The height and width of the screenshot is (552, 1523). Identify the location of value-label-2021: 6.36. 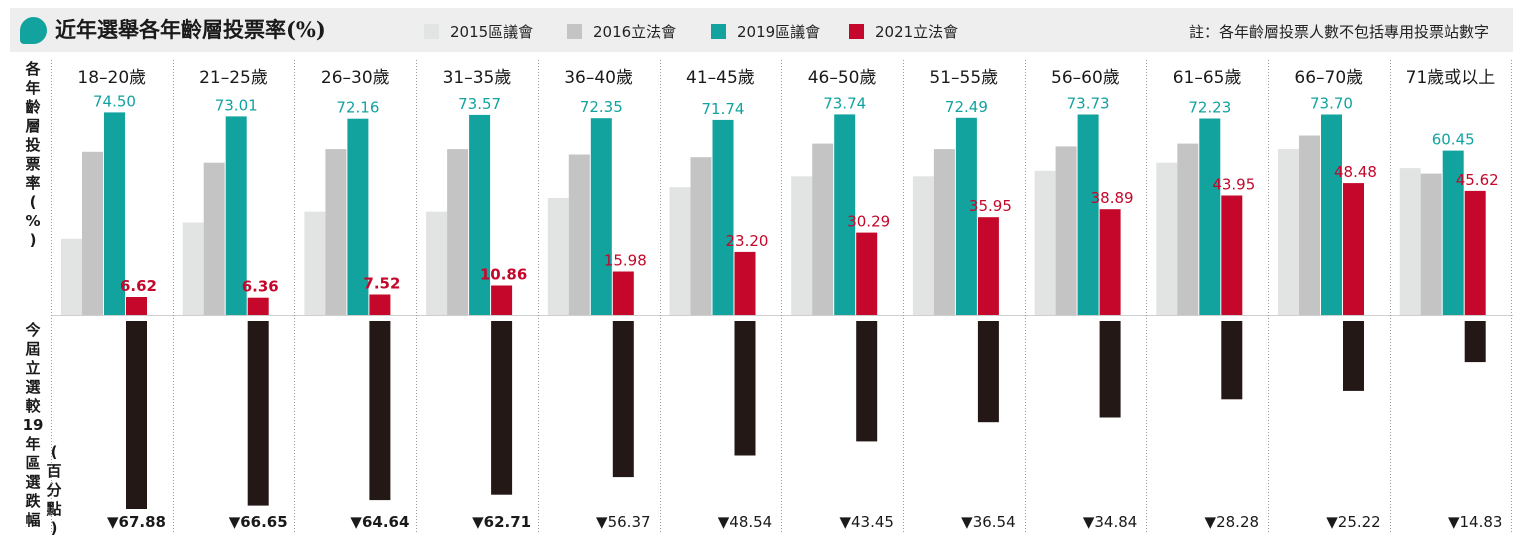
(260, 287).